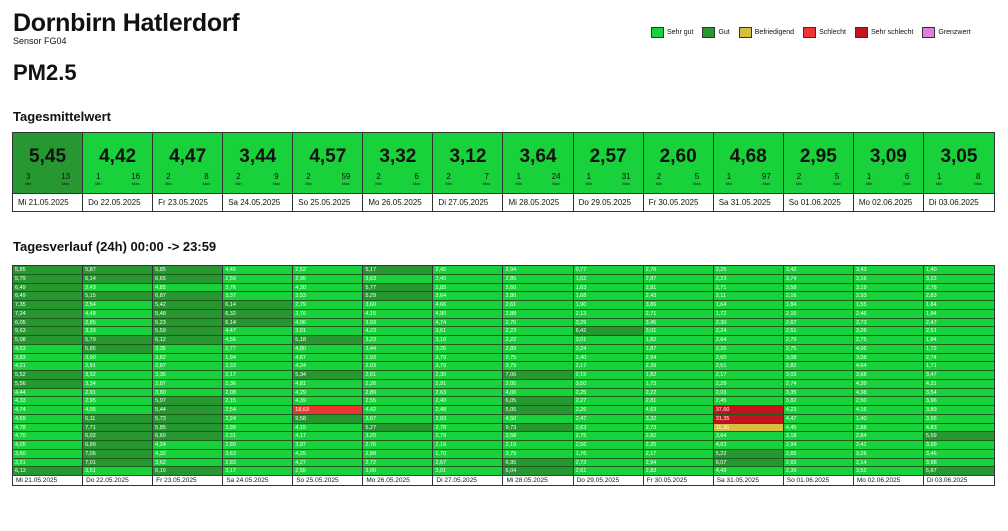 This screenshot has width=1008, height=531. I want to click on hourly-cell: 4,06, so click(328, 323).